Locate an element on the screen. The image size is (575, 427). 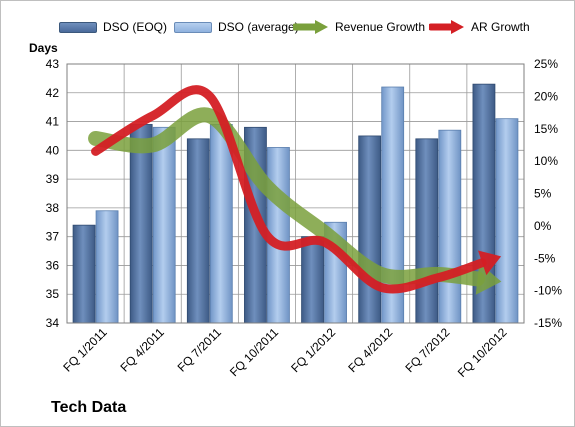
revenue-growth-arrowhead is located at coordinates (488, 278).